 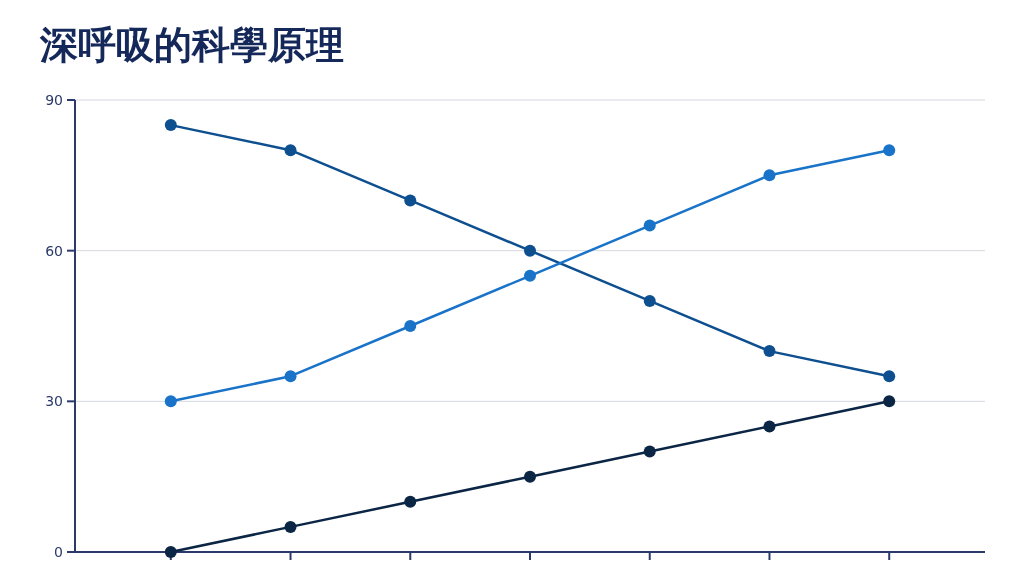 What do you see at coordinates (54, 100) in the screenshot?
I see `y-tick-label: 90` at bounding box center [54, 100].